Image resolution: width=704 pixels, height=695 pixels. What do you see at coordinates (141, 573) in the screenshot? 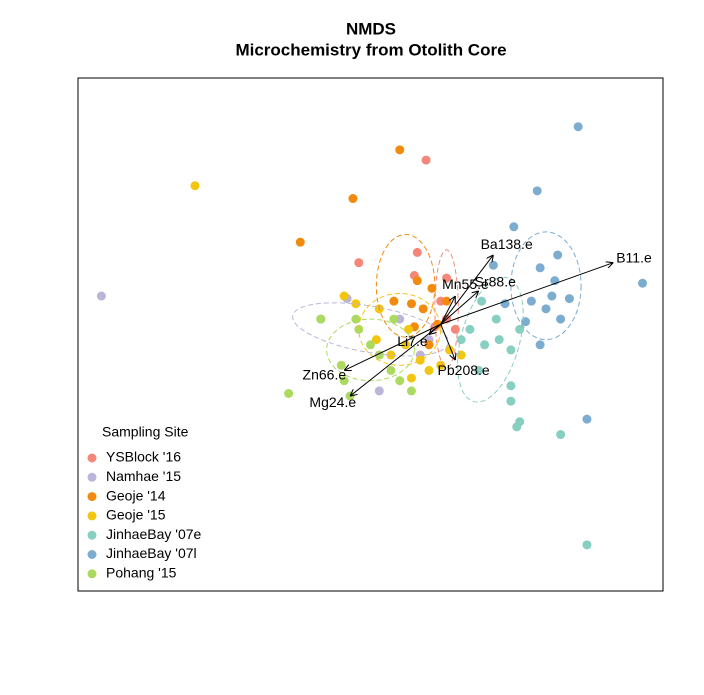
I see `legend-label: Pohang '15` at bounding box center [141, 573].